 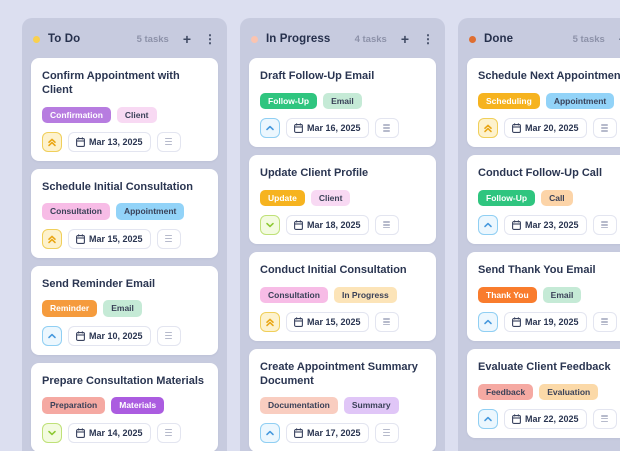 I want to click on due-date: Mar 13, 2025, so click(x=116, y=141).